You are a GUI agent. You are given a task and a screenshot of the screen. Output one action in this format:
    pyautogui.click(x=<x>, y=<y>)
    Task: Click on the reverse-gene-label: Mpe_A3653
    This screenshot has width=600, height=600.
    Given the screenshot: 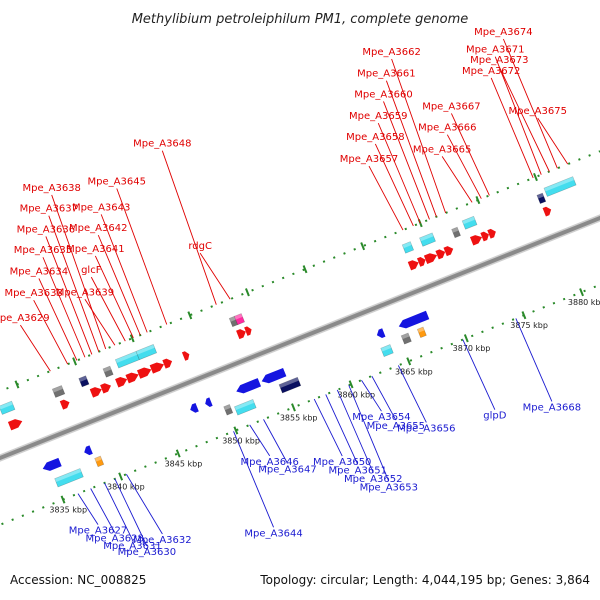 What is the action you would take?
    pyautogui.click(x=389, y=487)
    